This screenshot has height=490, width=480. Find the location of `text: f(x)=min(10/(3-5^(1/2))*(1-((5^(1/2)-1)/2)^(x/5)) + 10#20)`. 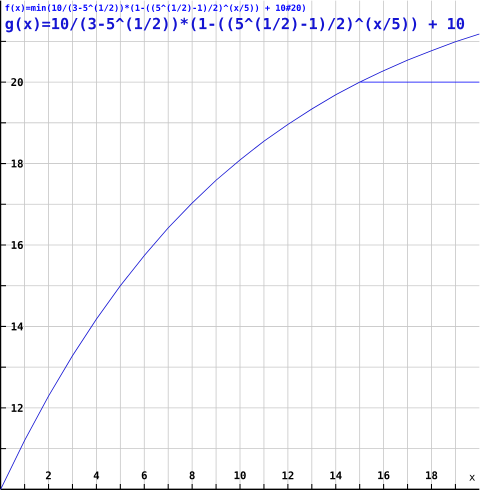

text: f(x)=min(10/(3-5^(1/2))*(1-((5^(1/2)-1)/2)^(x/5)) + 10#20) is located at coordinates (155, 8).